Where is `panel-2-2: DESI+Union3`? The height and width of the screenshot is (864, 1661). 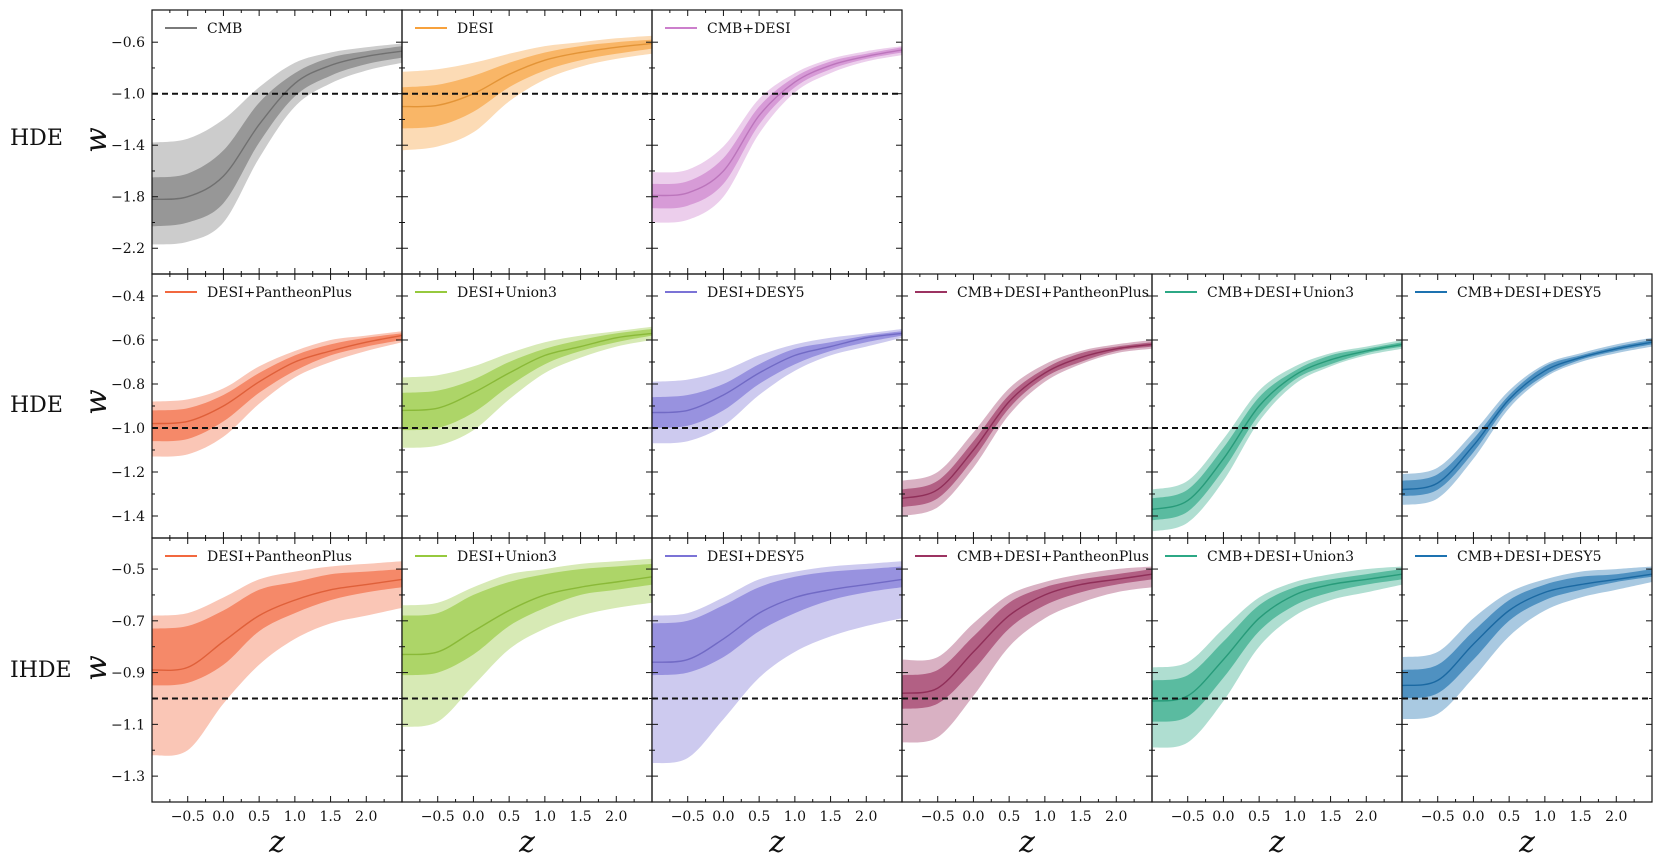
panel-2-2: DESI+Union3 is located at coordinates (527, 406).